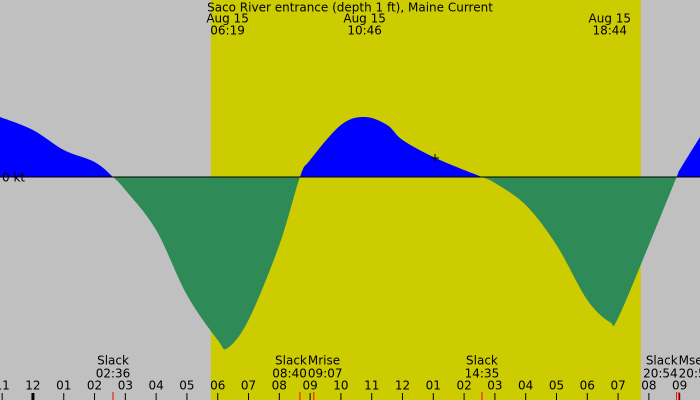  Describe the element at coordinates (689, 374) in the screenshot. I see `event-time: 20:58` at that location.